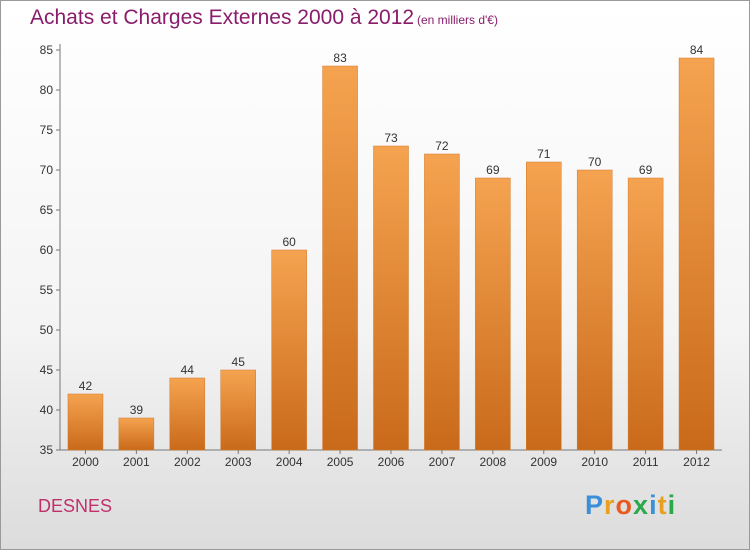  What do you see at coordinates (442, 302) in the screenshot?
I see `bar-2007` at bounding box center [442, 302].